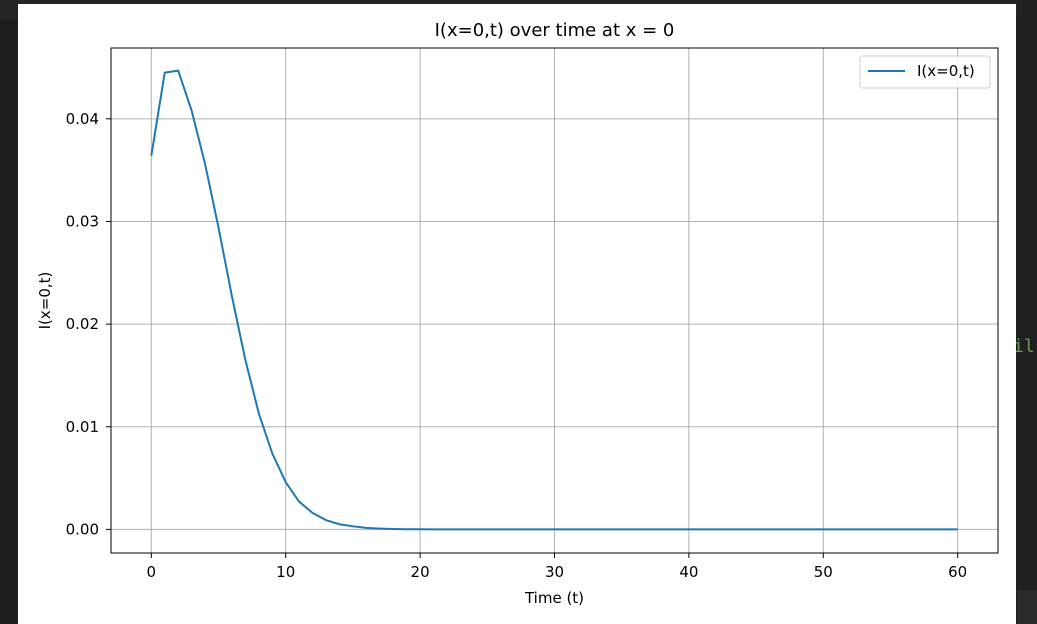 The width and height of the screenshot is (1037, 624). I want to click on x-tick-label: 20, so click(420, 572).